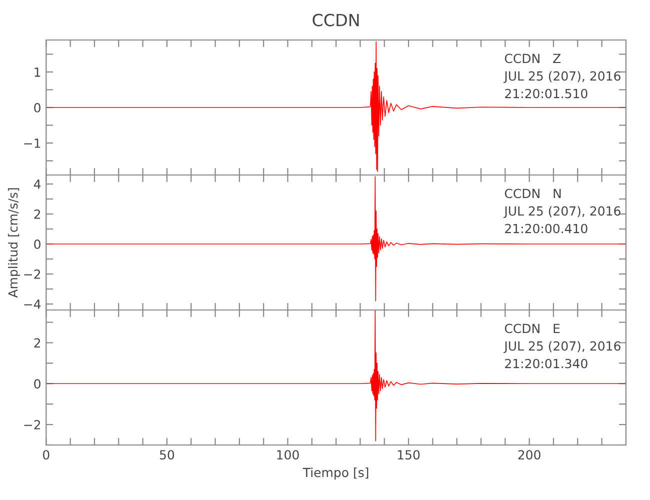 The width and height of the screenshot is (650, 500). I want to click on y-tick-label: 1, so click(37, 72).